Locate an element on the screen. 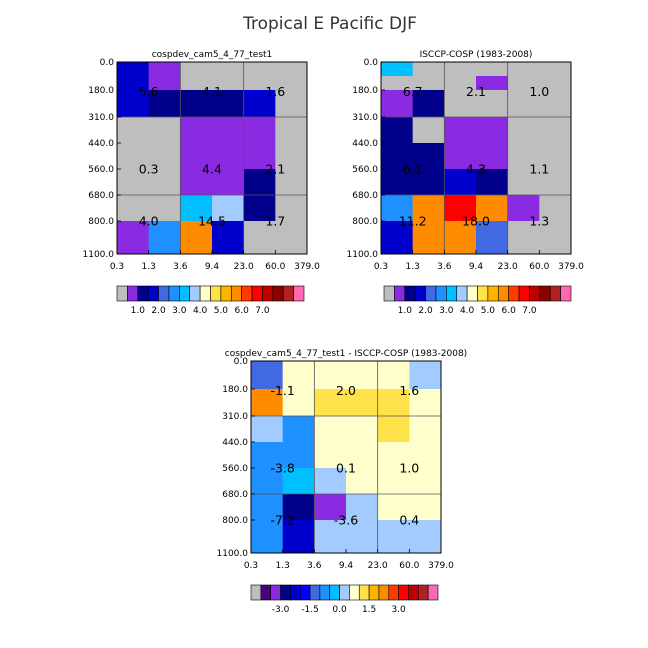 The image size is (648, 648). value-label: 4.3 is located at coordinates (476, 169).